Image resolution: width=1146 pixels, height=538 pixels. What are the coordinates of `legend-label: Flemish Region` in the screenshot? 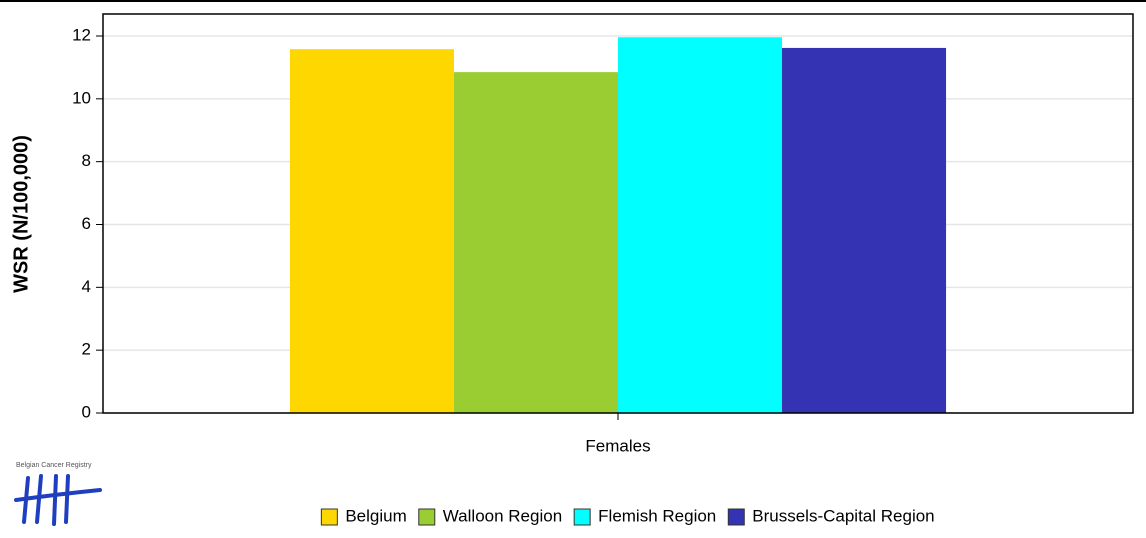 It's located at (657, 515).